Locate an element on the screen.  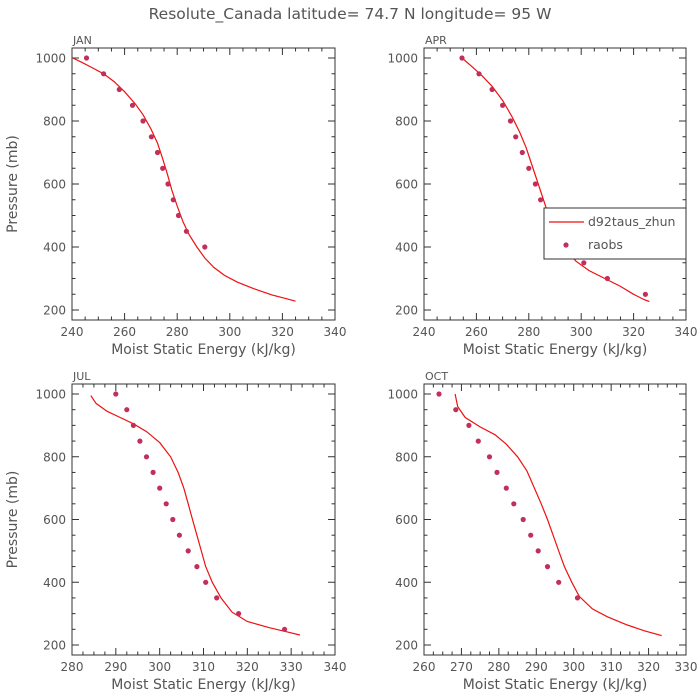
legend-label-obs: raobs is located at coordinates (605, 244).